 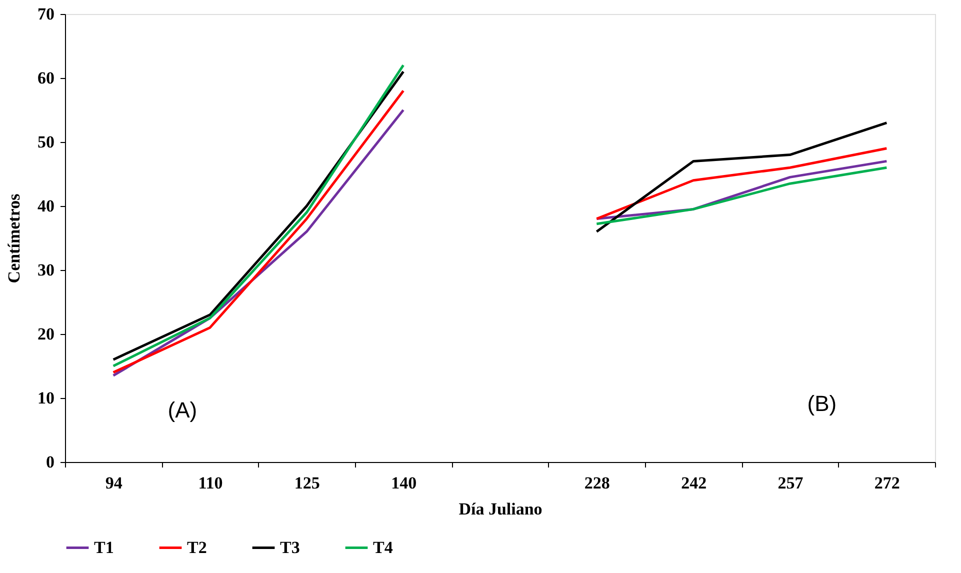 I want to click on y-tick-label: 40, so click(x=46, y=206).